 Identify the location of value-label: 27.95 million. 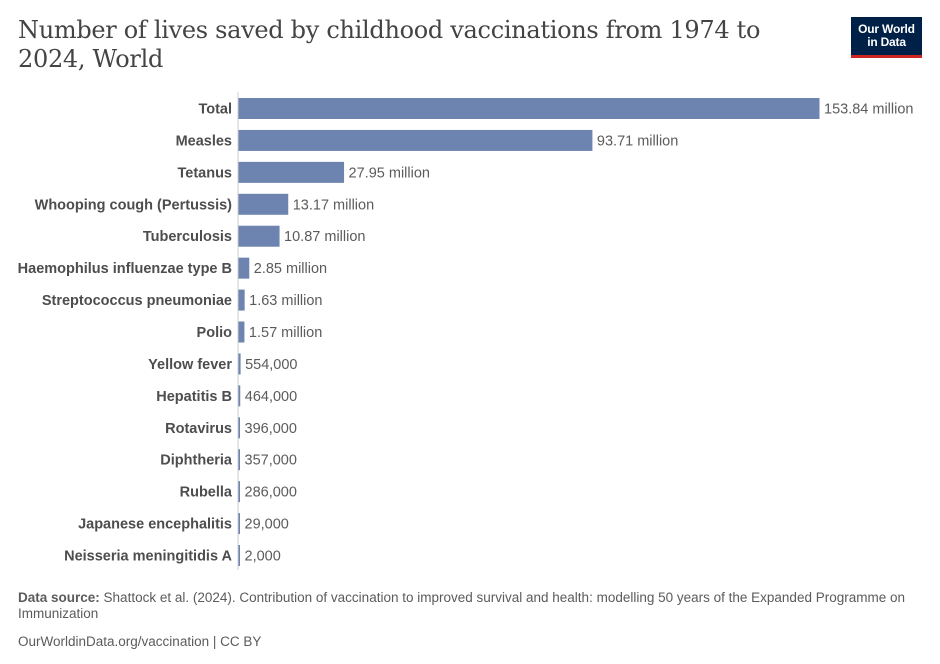
(389, 173).